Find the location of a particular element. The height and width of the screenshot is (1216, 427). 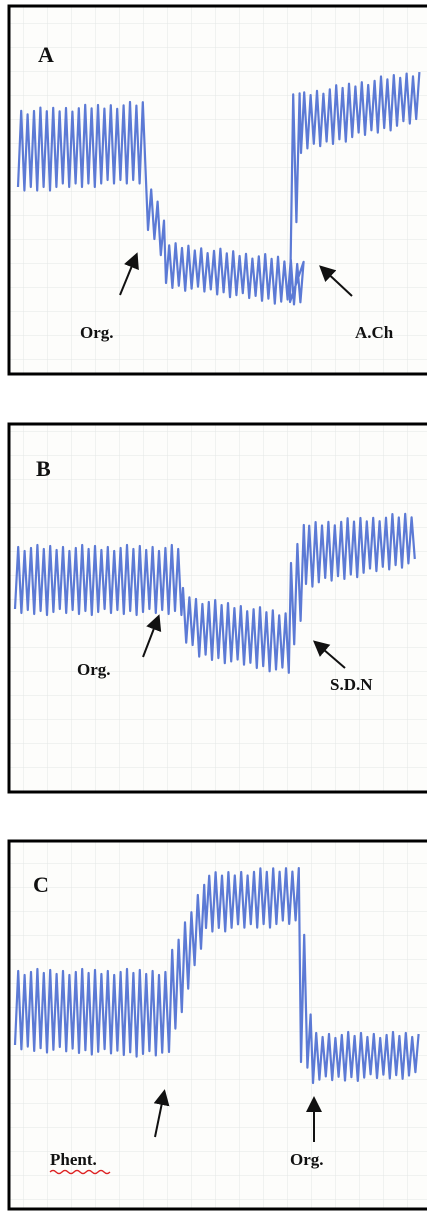

label: Phent. is located at coordinates (73, 1159).